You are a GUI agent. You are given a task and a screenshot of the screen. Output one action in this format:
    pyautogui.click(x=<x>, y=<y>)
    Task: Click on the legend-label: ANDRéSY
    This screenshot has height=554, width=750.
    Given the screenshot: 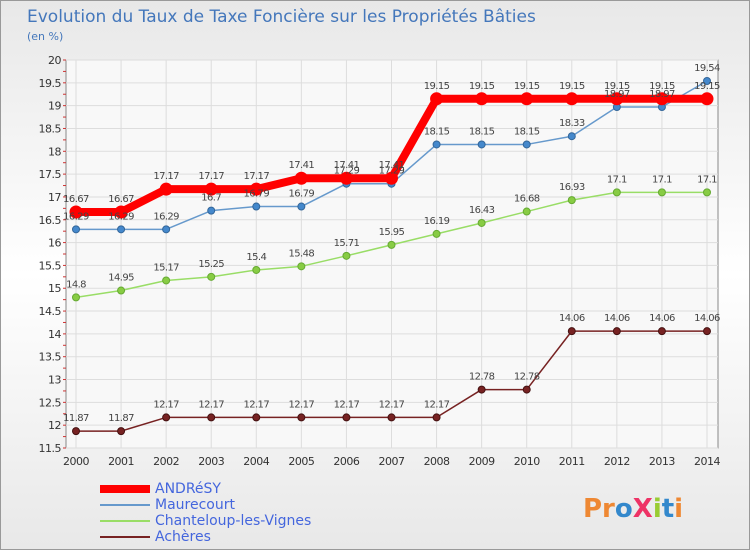 What is the action you would take?
    pyautogui.click(x=188, y=489)
    